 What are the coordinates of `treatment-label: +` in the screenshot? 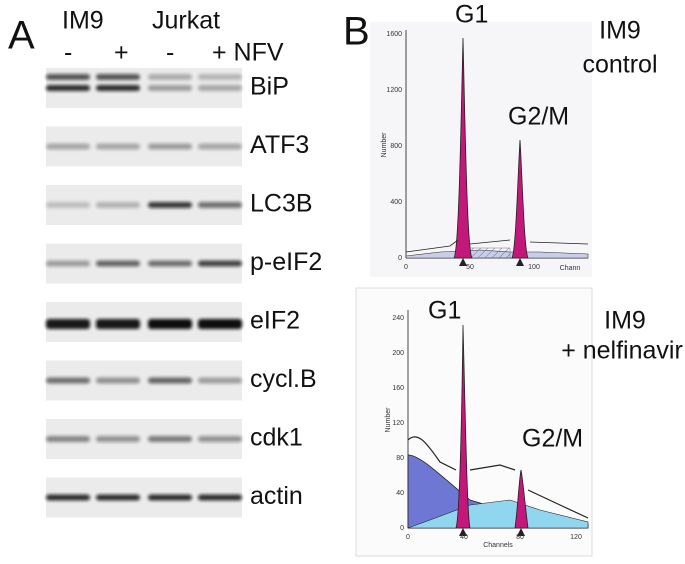 It's located at (121, 53).